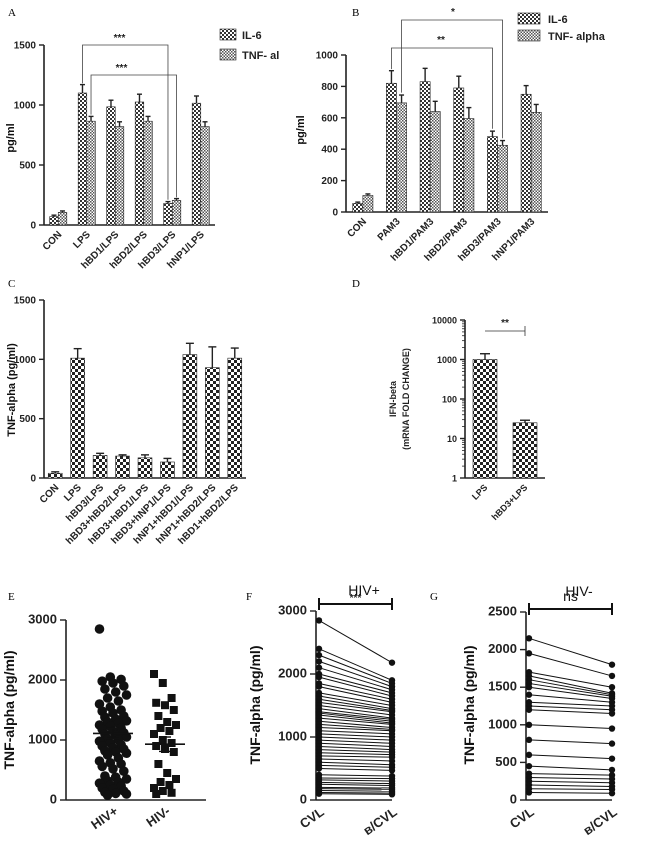 The height and width of the screenshot is (846, 650). What do you see at coordinates (529, 18) in the screenshot?
I see `legend-swatch-B` at bounding box center [529, 18].